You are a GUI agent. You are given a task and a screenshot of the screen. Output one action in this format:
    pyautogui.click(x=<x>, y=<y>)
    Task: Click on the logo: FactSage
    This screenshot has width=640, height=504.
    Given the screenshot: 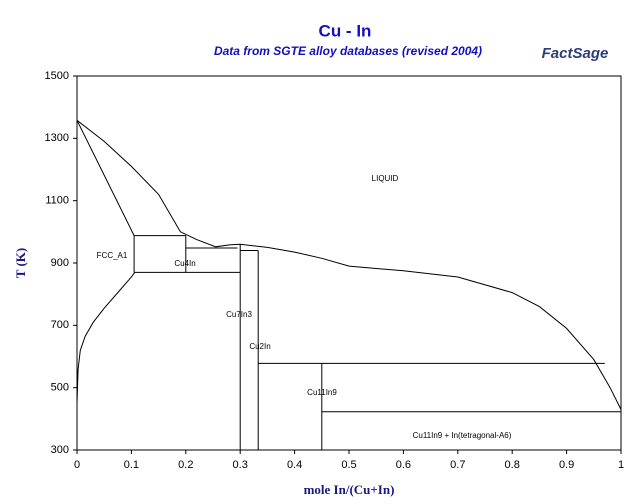 What is the action you would take?
    pyautogui.click(x=575, y=53)
    